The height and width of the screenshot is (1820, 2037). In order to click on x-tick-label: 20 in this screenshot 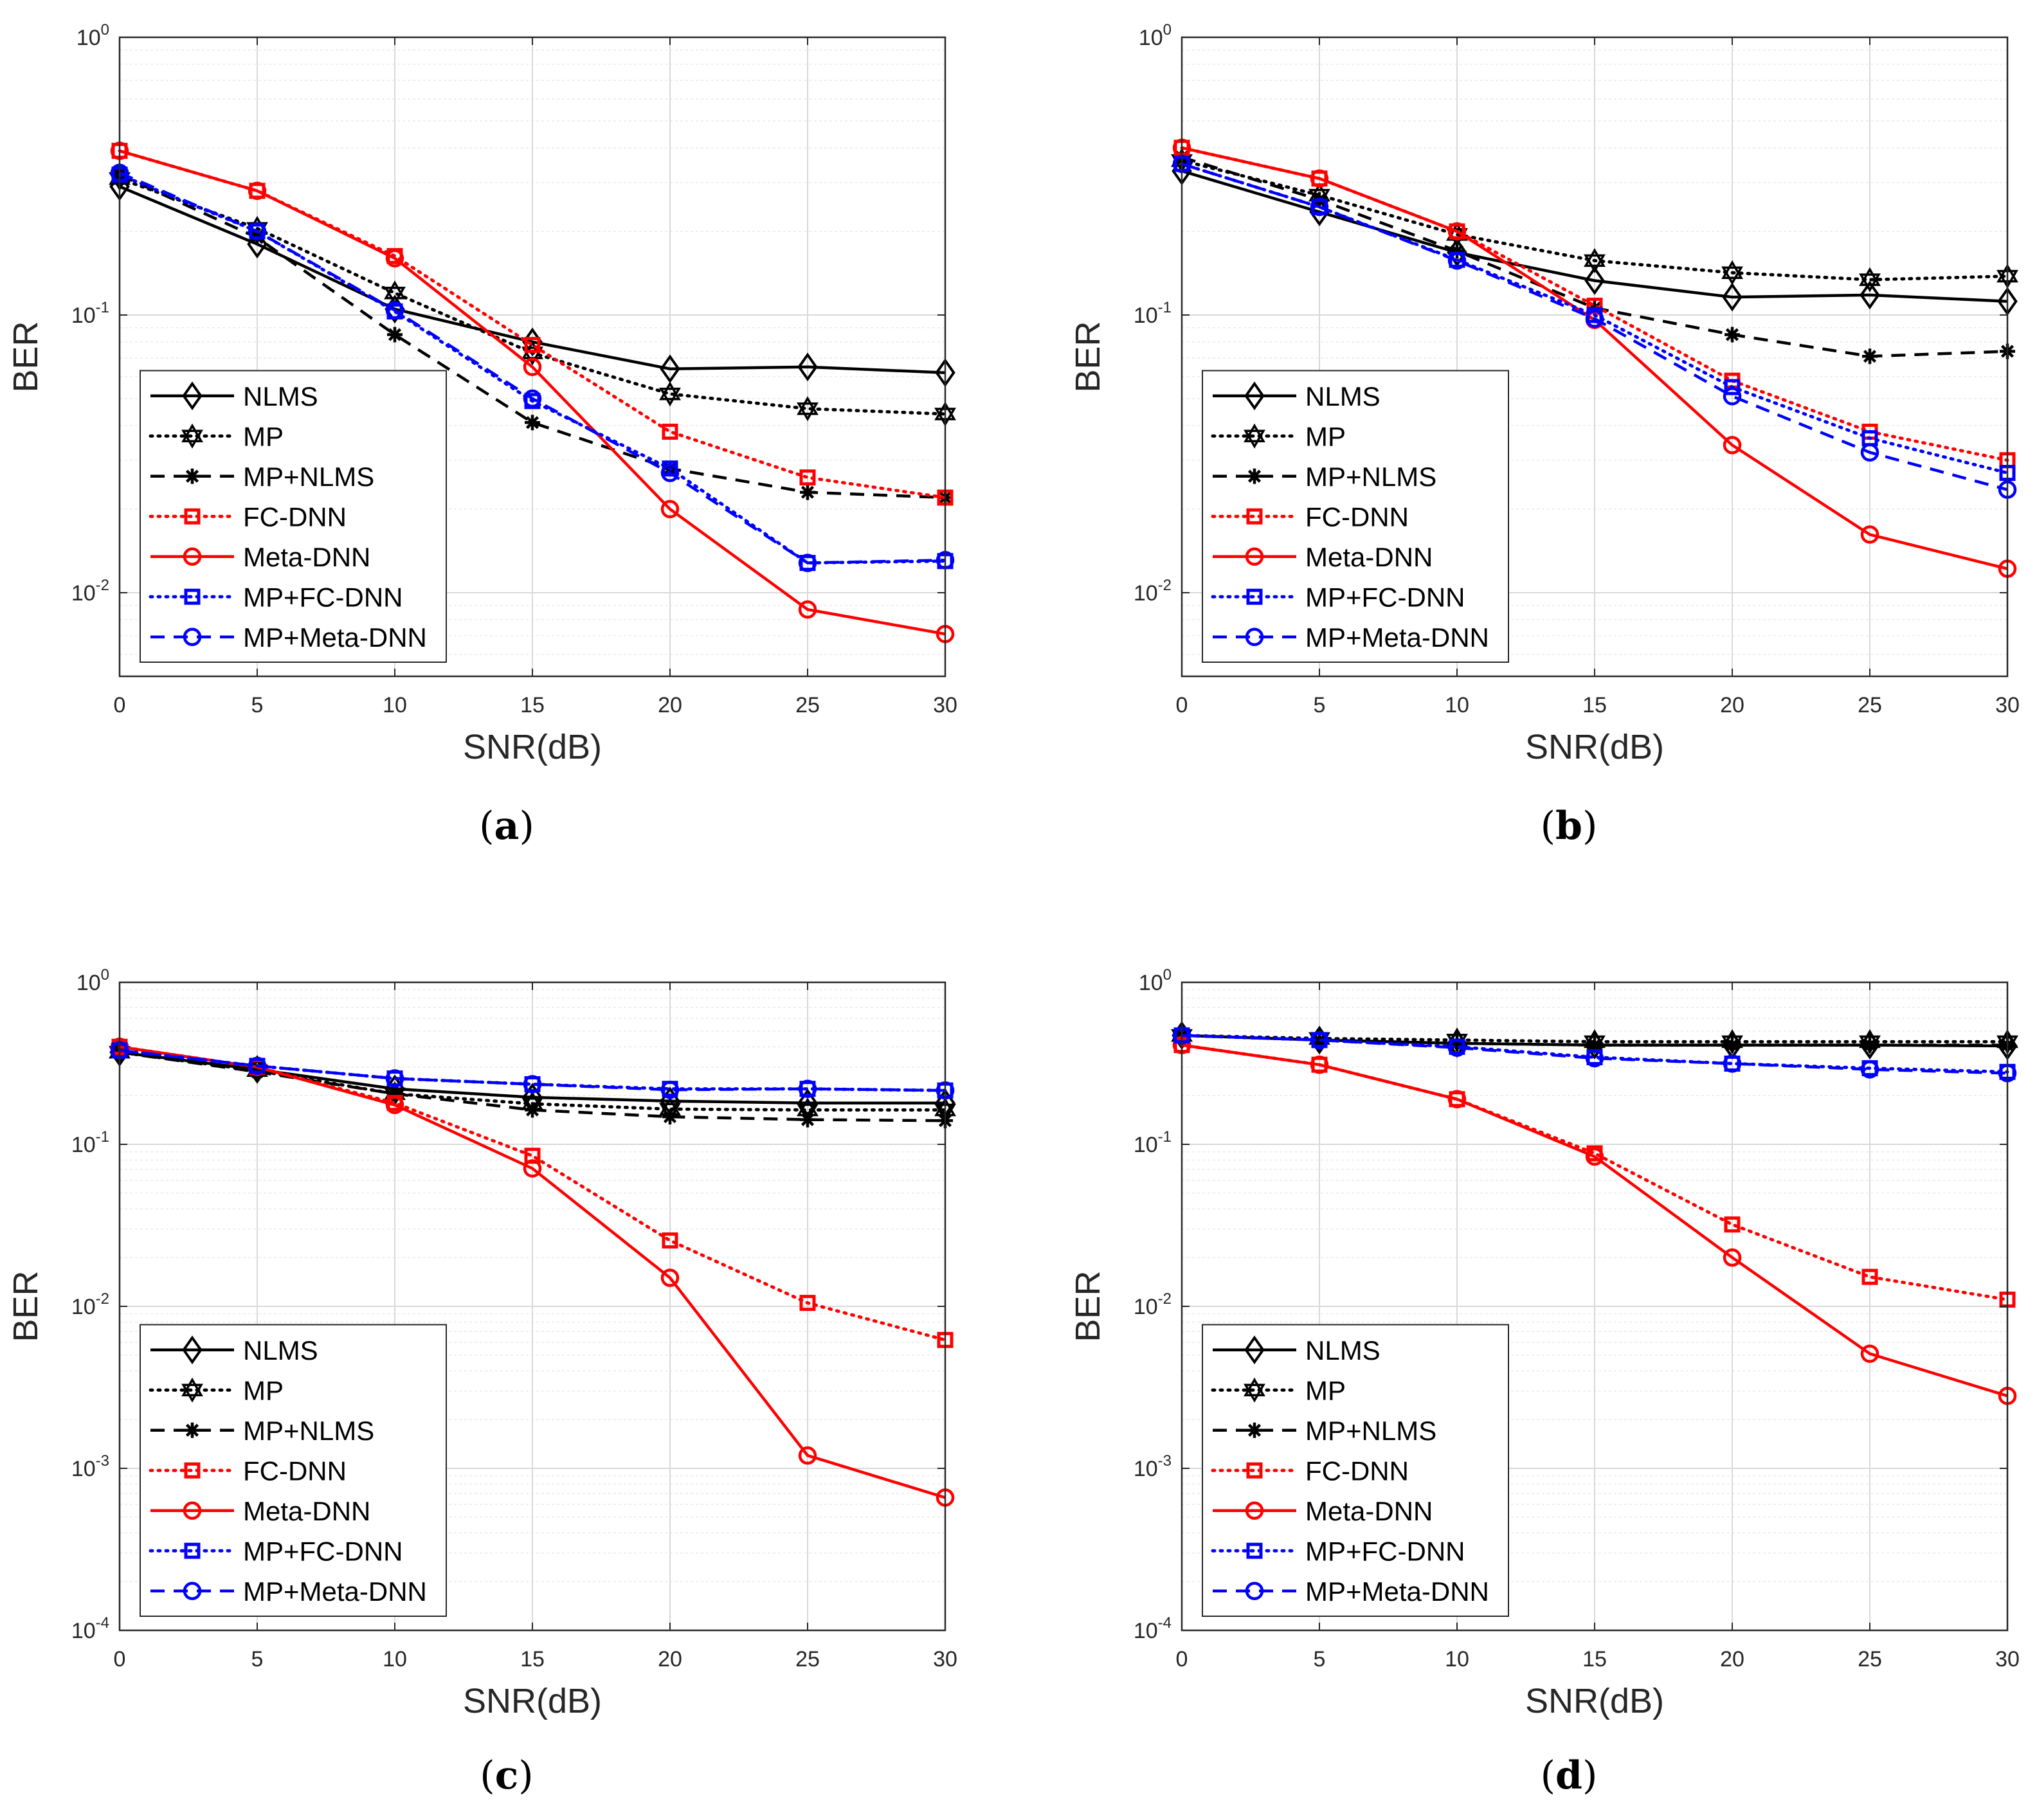, I will do `click(670, 705)`.